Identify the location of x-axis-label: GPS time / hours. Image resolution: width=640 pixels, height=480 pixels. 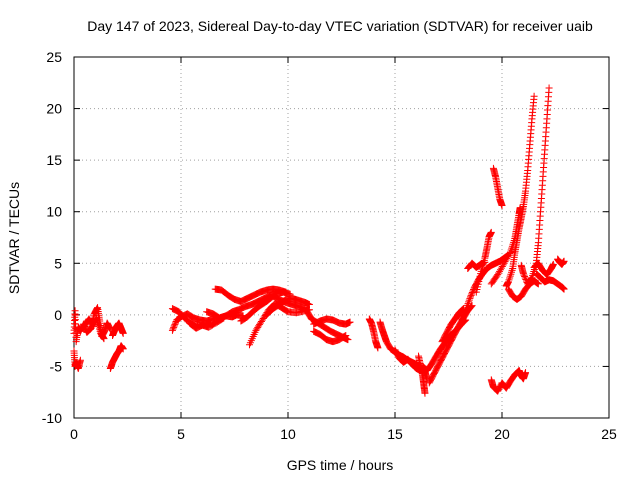
(340, 465).